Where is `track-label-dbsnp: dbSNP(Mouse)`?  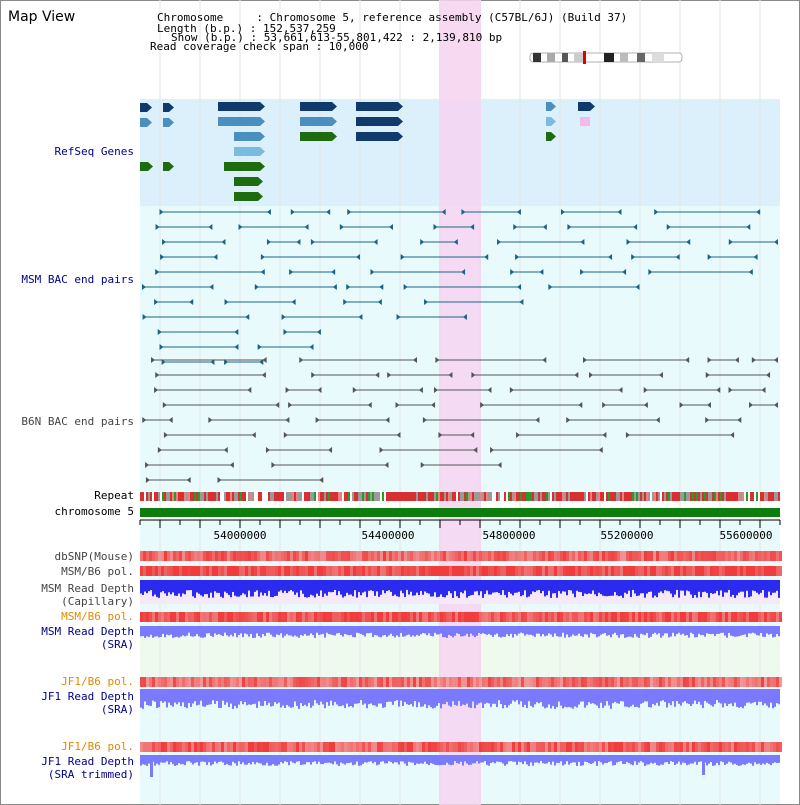
track-label-dbsnp: dbSNP(Mouse) is located at coordinates (94, 556).